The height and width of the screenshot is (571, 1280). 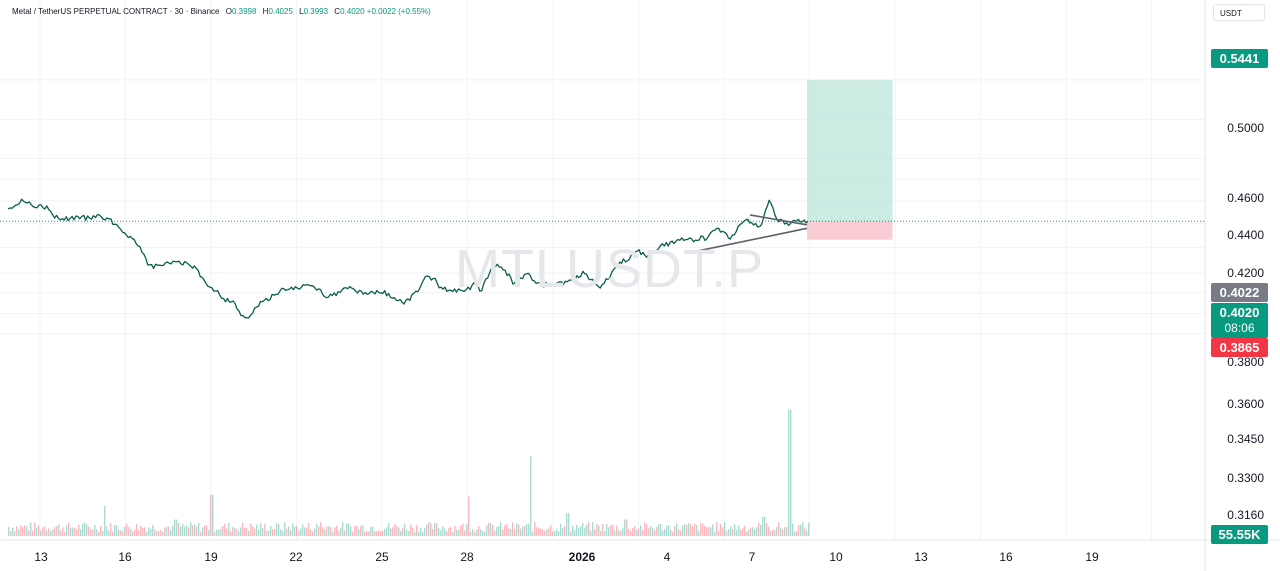 What do you see at coordinates (382, 557) in the screenshot?
I see `time-tick: 25` at bounding box center [382, 557].